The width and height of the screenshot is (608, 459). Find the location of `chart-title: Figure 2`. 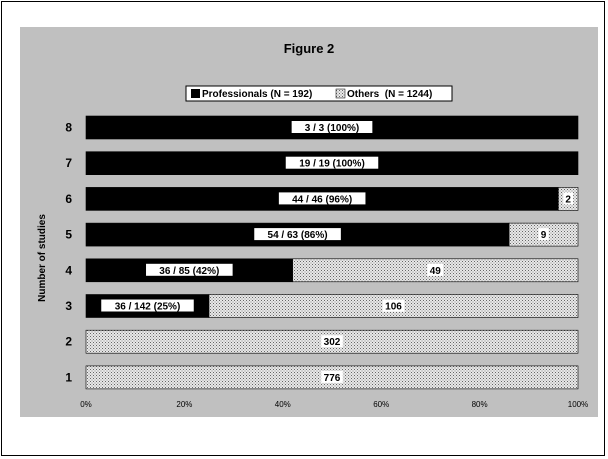

chart-title: Figure 2 is located at coordinates (309, 48).